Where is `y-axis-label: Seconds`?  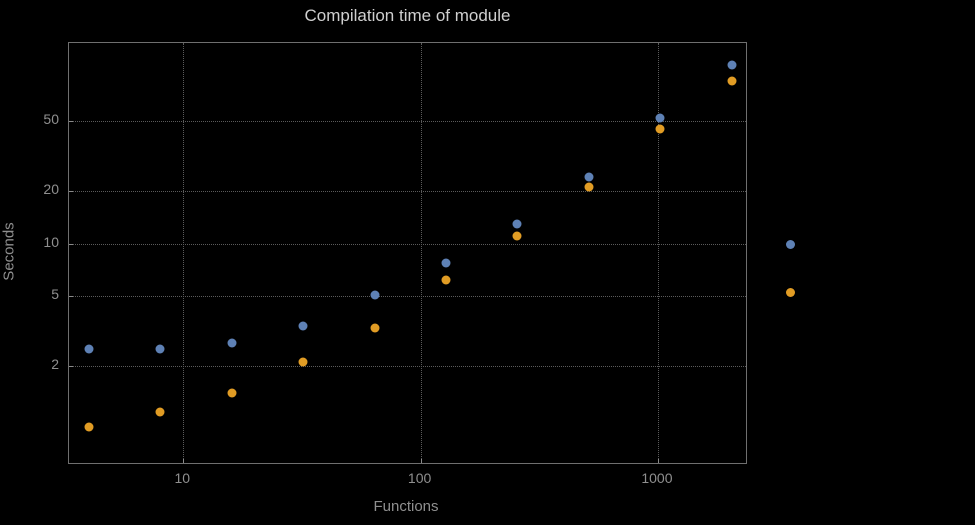
y-axis-label: Seconds is located at coordinates (9, 251).